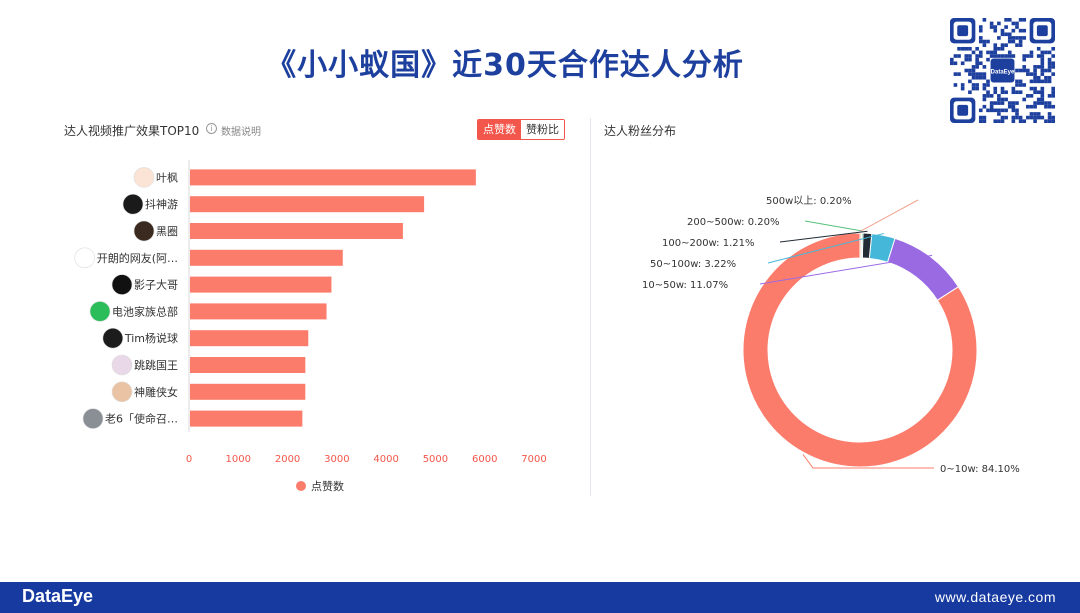  I want to click on slice-label: 100~200w: 1.21%, so click(708, 243).